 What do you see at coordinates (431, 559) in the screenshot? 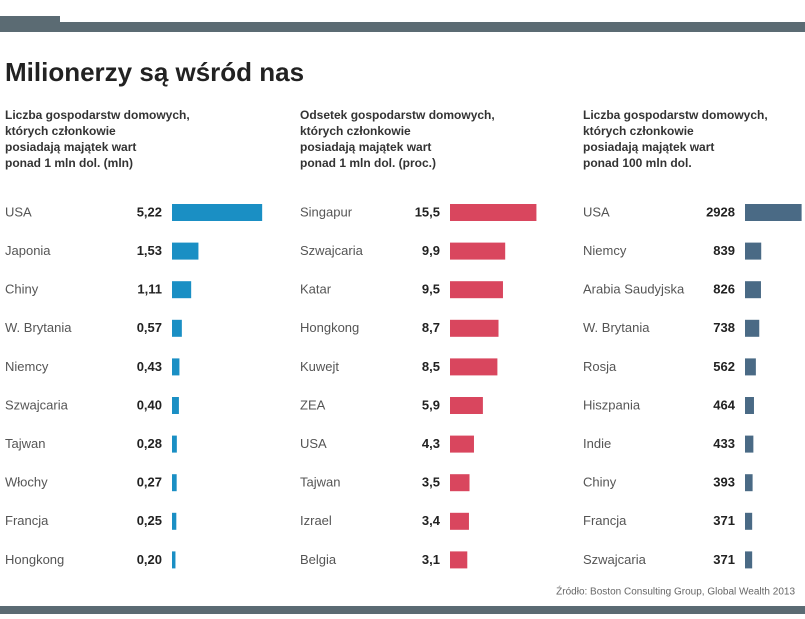
I see `value-label: 3,1` at bounding box center [431, 559].